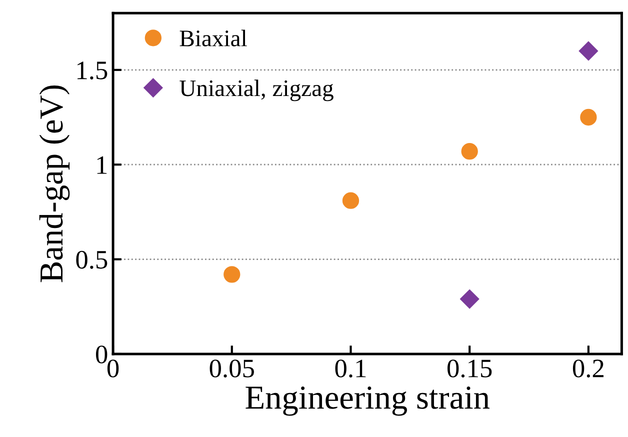 This screenshot has height=437, width=628. Describe the element at coordinates (257, 91) in the screenshot. I see `legend-label: Uniaxial, zigzag` at that location.